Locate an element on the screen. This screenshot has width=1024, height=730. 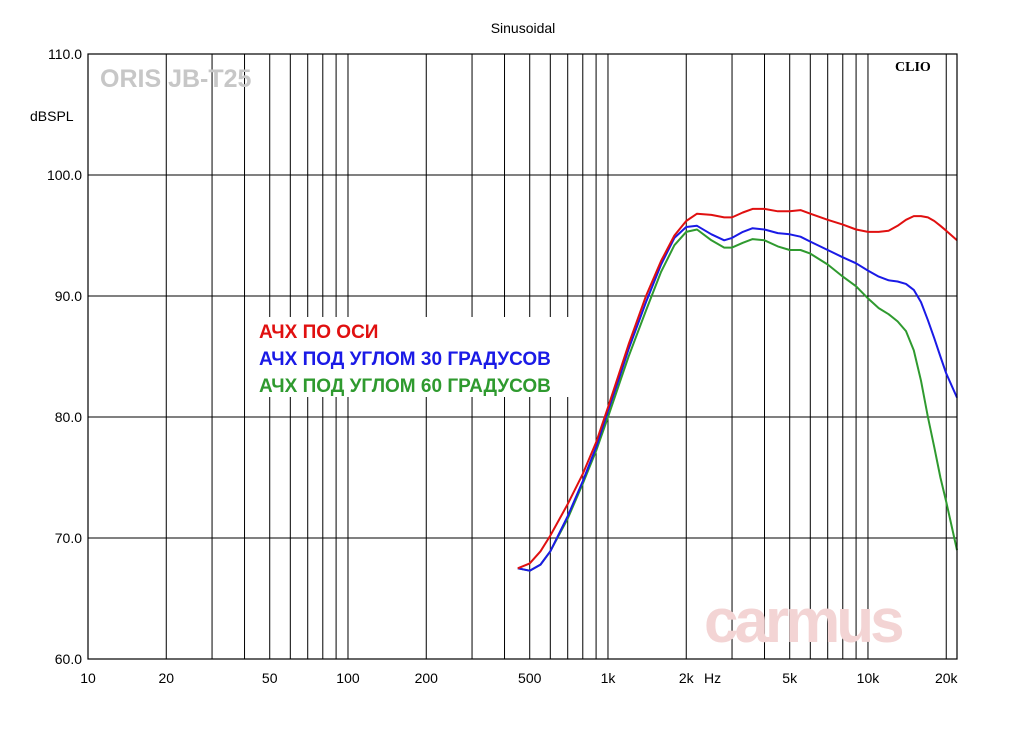
y-tick-labels: 110.0 100.0 90.0 80.0 70.0 60.0 is located at coordinates (64, 356).